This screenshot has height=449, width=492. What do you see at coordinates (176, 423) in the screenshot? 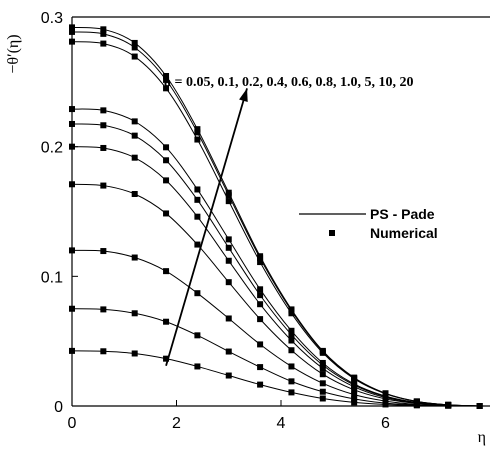
I see `x-tick-label: 2` at bounding box center [176, 423].